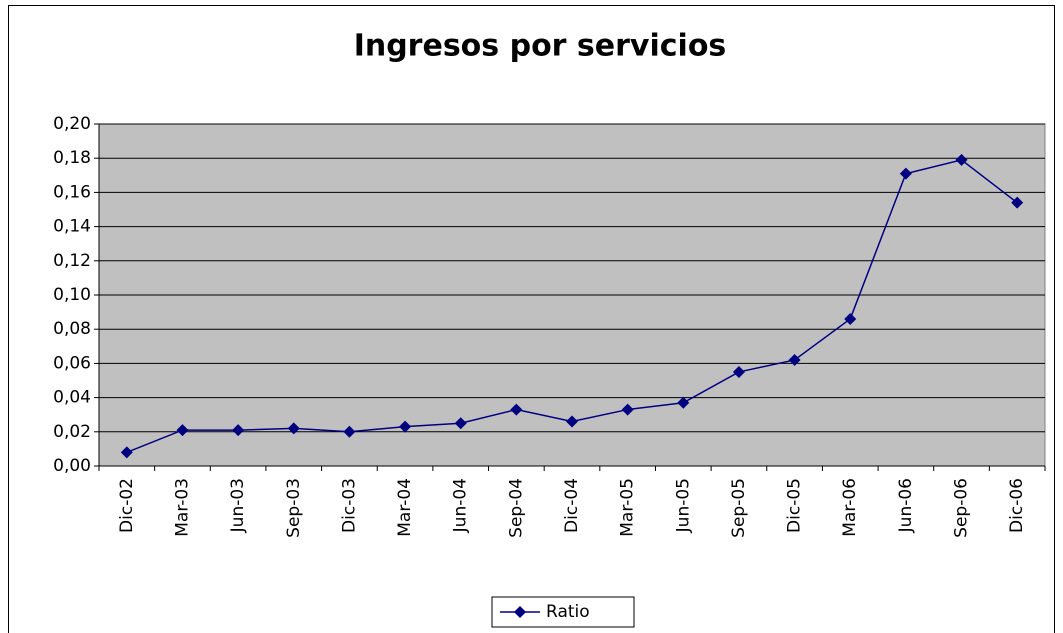  I want to click on x-tick-label: Dic-06, so click(1017, 505).